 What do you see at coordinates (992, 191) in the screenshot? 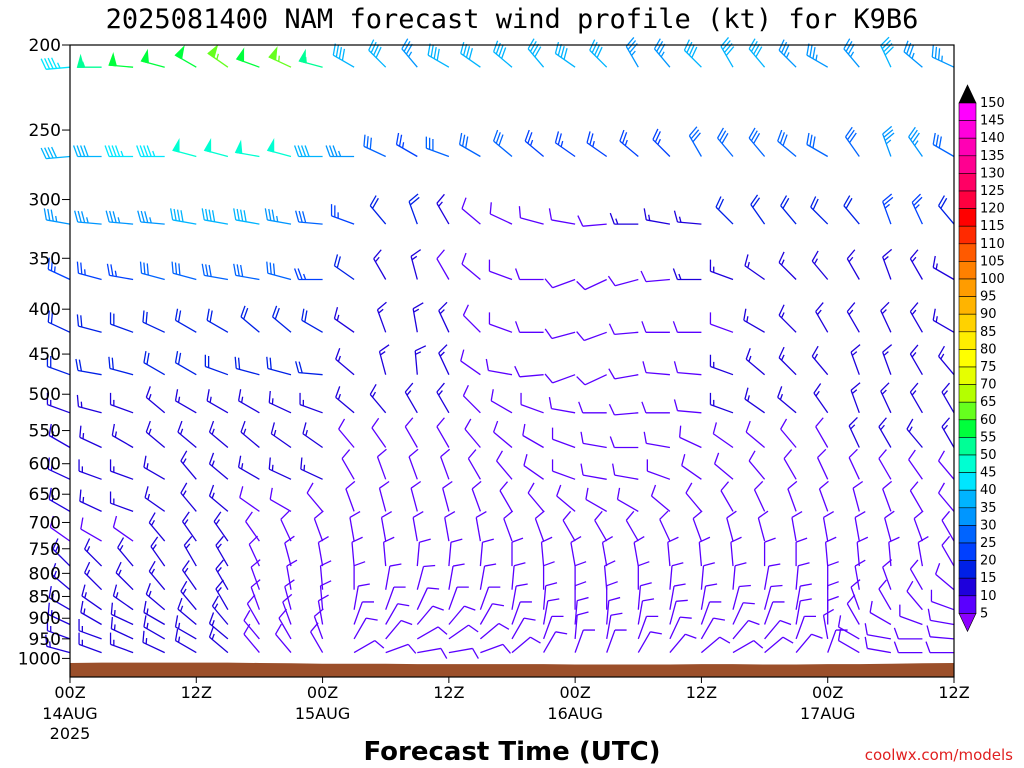
I see `colorbar-label: 125` at bounding box center [992, 191].